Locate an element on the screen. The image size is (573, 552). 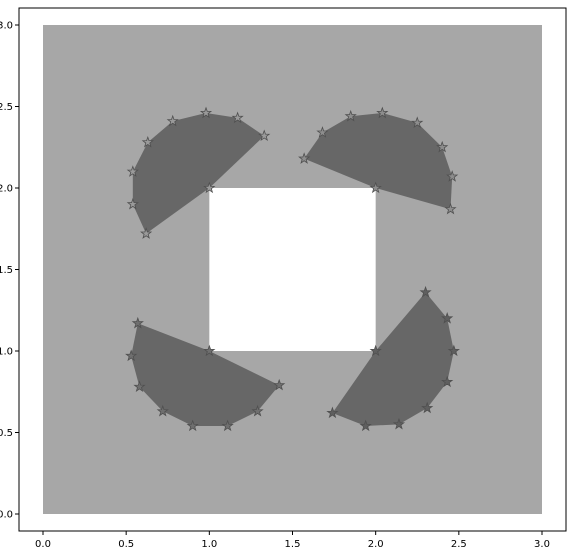
x-tick-label-6: 2.5 is located at coordinates (459, 544).